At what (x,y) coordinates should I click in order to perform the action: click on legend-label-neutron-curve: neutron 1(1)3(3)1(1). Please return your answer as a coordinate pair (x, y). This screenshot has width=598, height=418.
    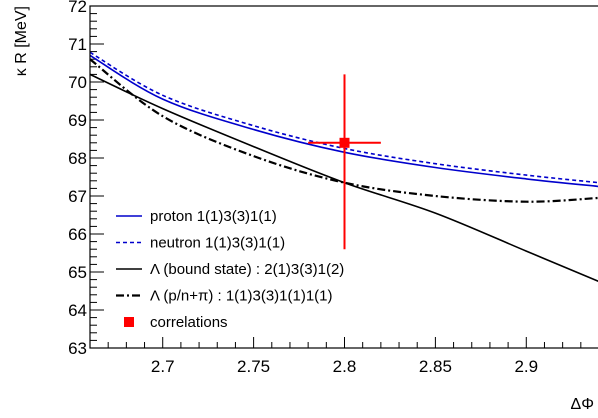
    Looking at the image, I should click on (217, 243).